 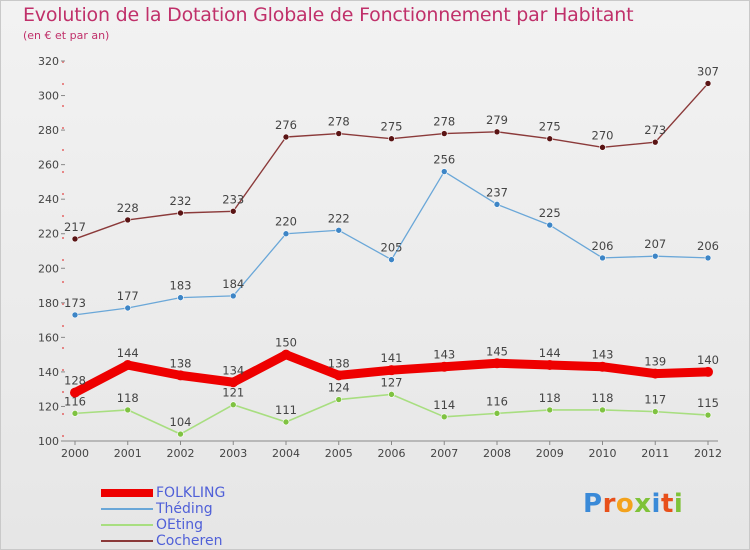 I want to click on legend-item: Théding, so click(x=211, y=509).